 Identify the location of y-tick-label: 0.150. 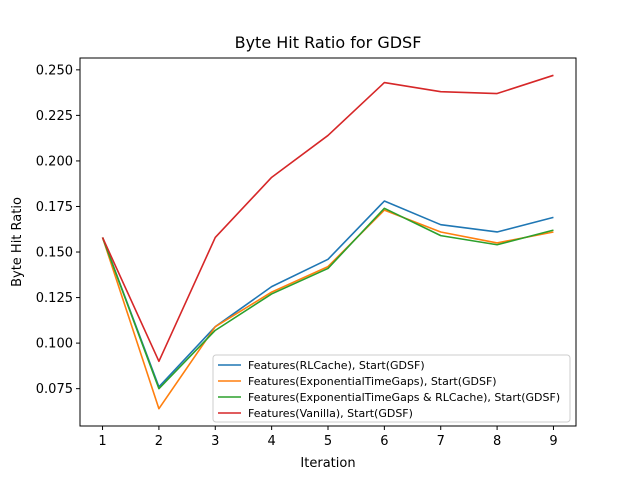
(54, 253).